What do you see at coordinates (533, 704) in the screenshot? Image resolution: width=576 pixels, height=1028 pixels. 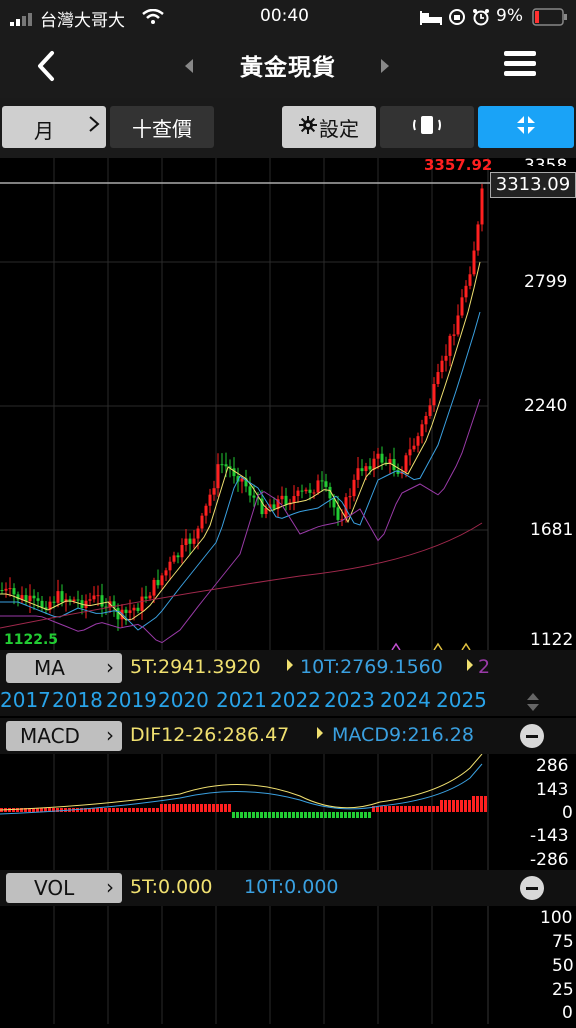 I see `resize-handle-icon` at bounding box center [533, 704].